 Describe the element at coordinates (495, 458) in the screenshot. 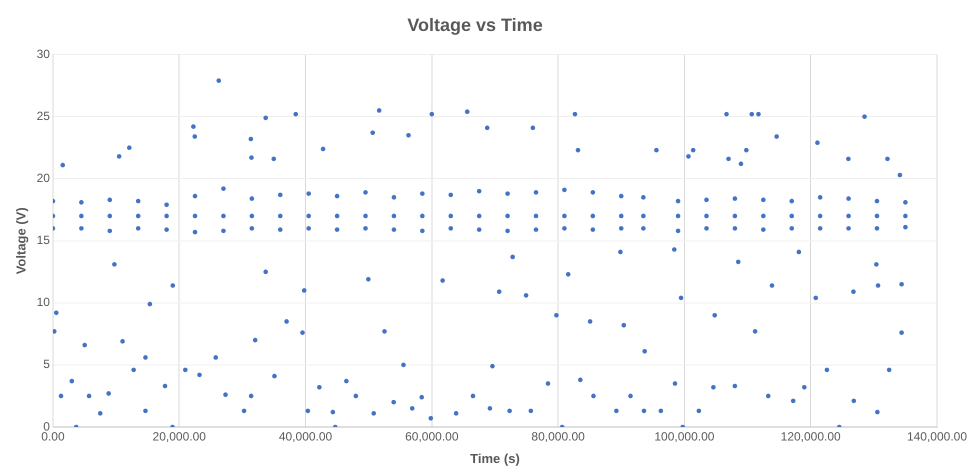

I see `x-axis-title: Time (s)` at that location.